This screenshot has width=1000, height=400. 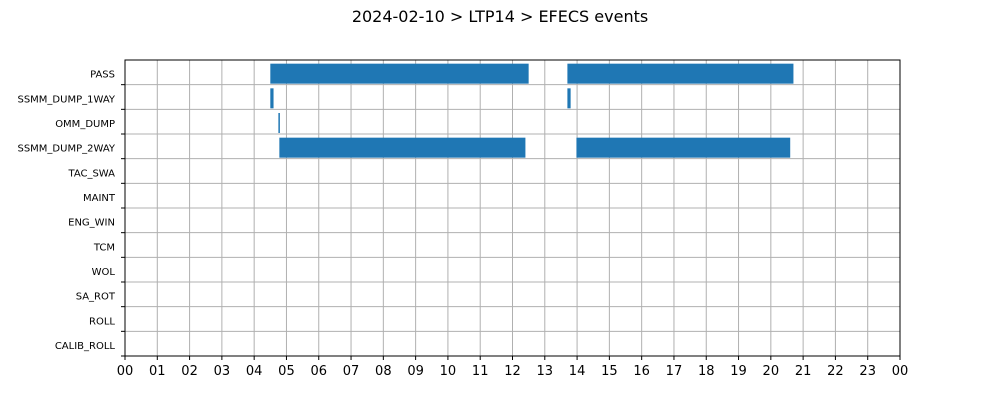 What do you see at coordinates (415, 371) in the screenshot?
I see `x-tick-label: 09` at bounding box center [415, 371].